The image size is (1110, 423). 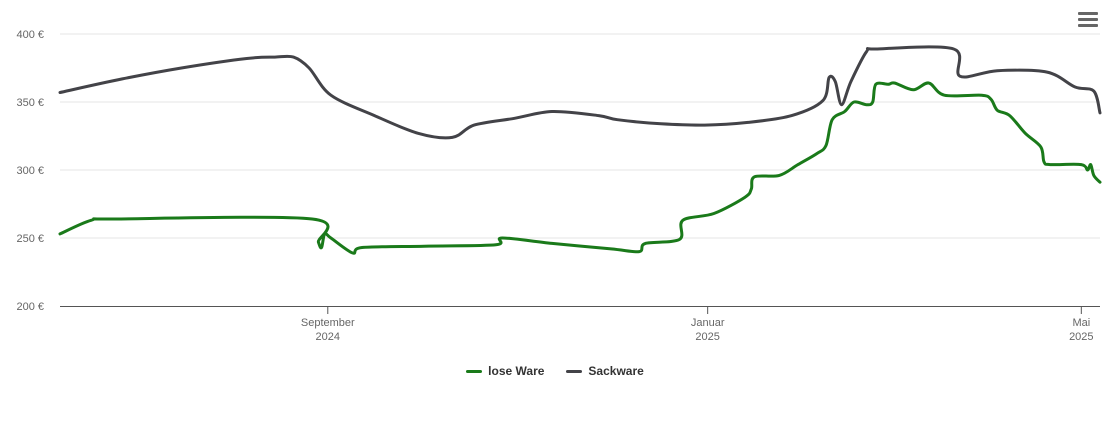 I want to click on hamburger-menu-icon, so click(x=1088, y=13).